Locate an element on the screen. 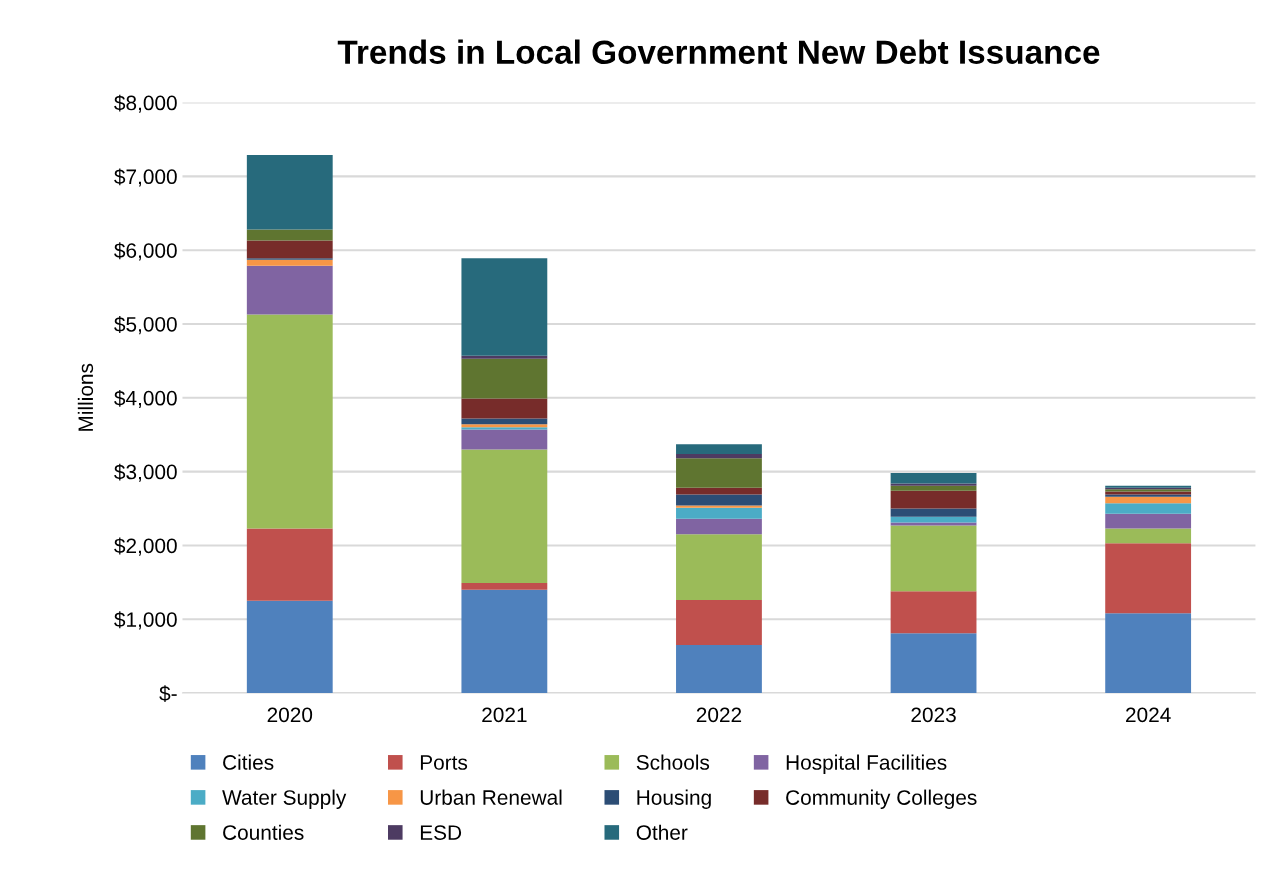 The width and height of the screenshot is (1285, 884). legend-label: Urban Renewal is located at coordinates (491, 797).